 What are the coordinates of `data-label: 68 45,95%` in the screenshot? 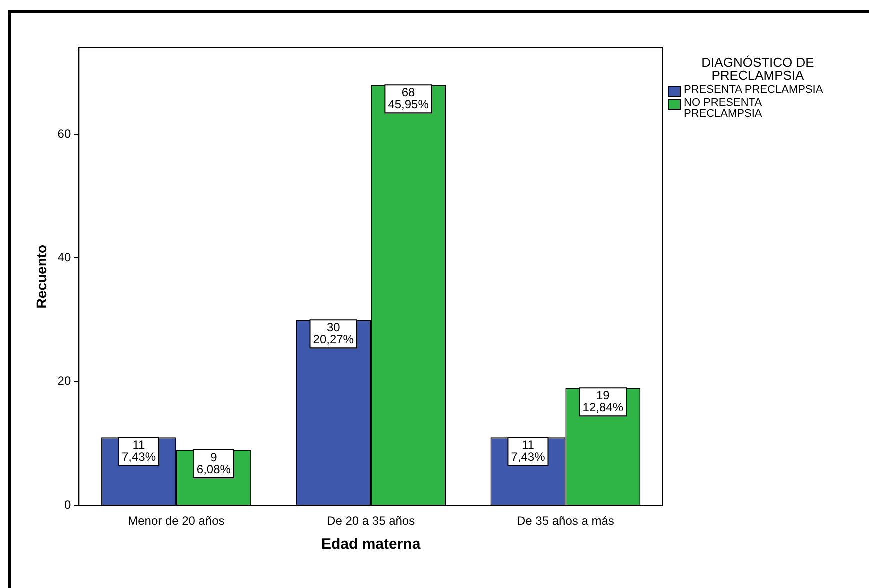 It's located at (409, 98).